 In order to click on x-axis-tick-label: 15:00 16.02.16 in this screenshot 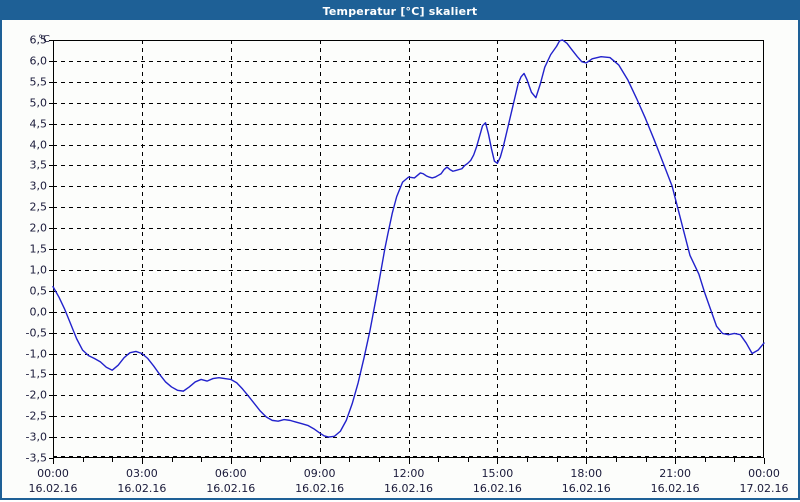, I will do `click(497, 481)`.